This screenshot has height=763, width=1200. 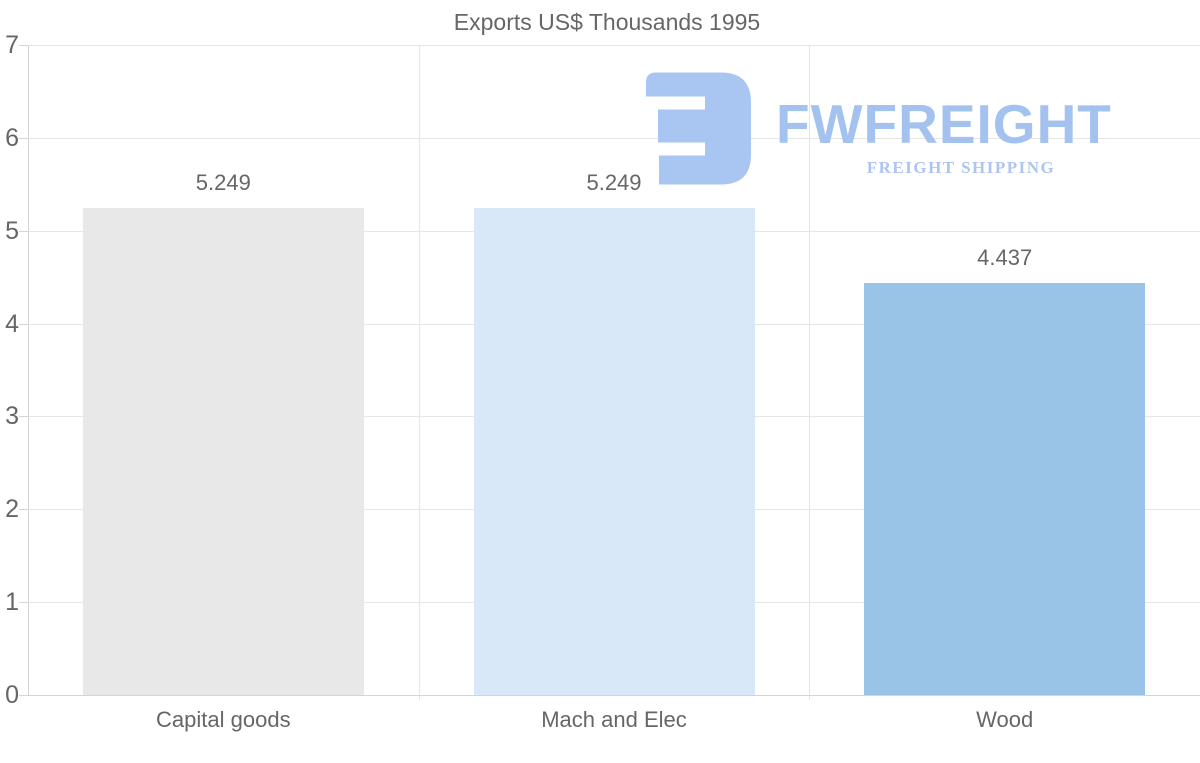 I want to click on bar-value-label: 4.437, so click(x=1005, y=257).